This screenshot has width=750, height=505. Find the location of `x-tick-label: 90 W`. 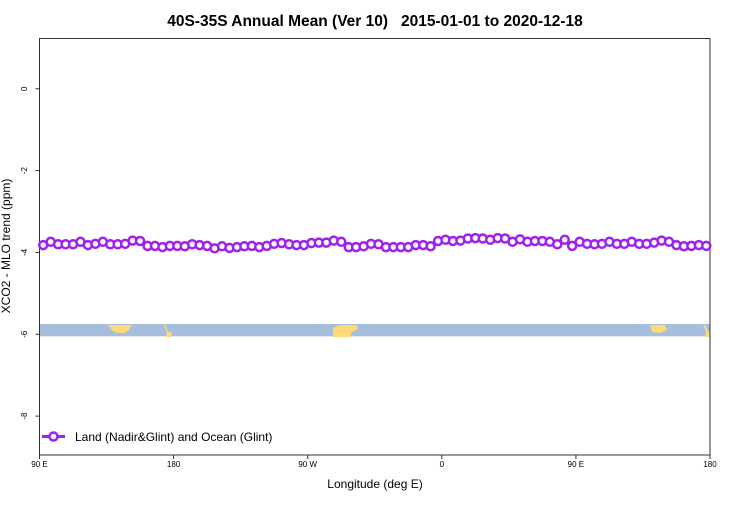

x-tick-label: 90 W is located at coordinates (307, 464).